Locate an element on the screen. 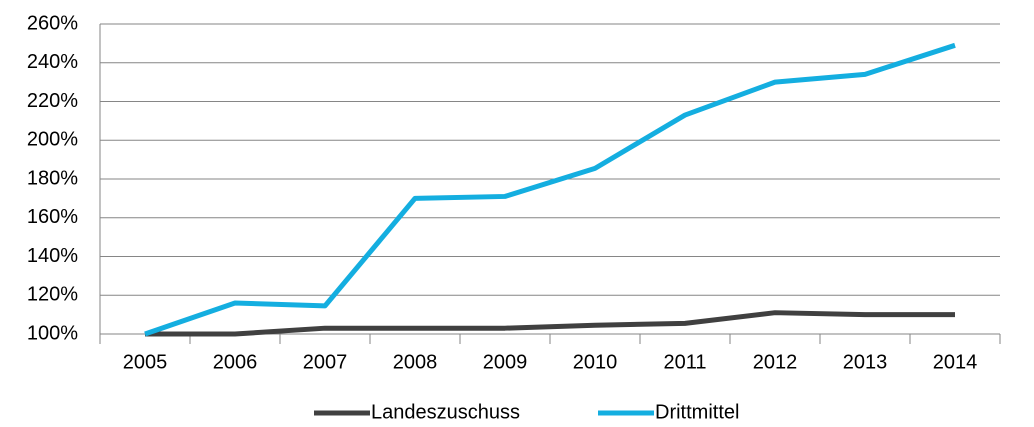  y-tick-label: 120% is located at coordinates (52, 295).